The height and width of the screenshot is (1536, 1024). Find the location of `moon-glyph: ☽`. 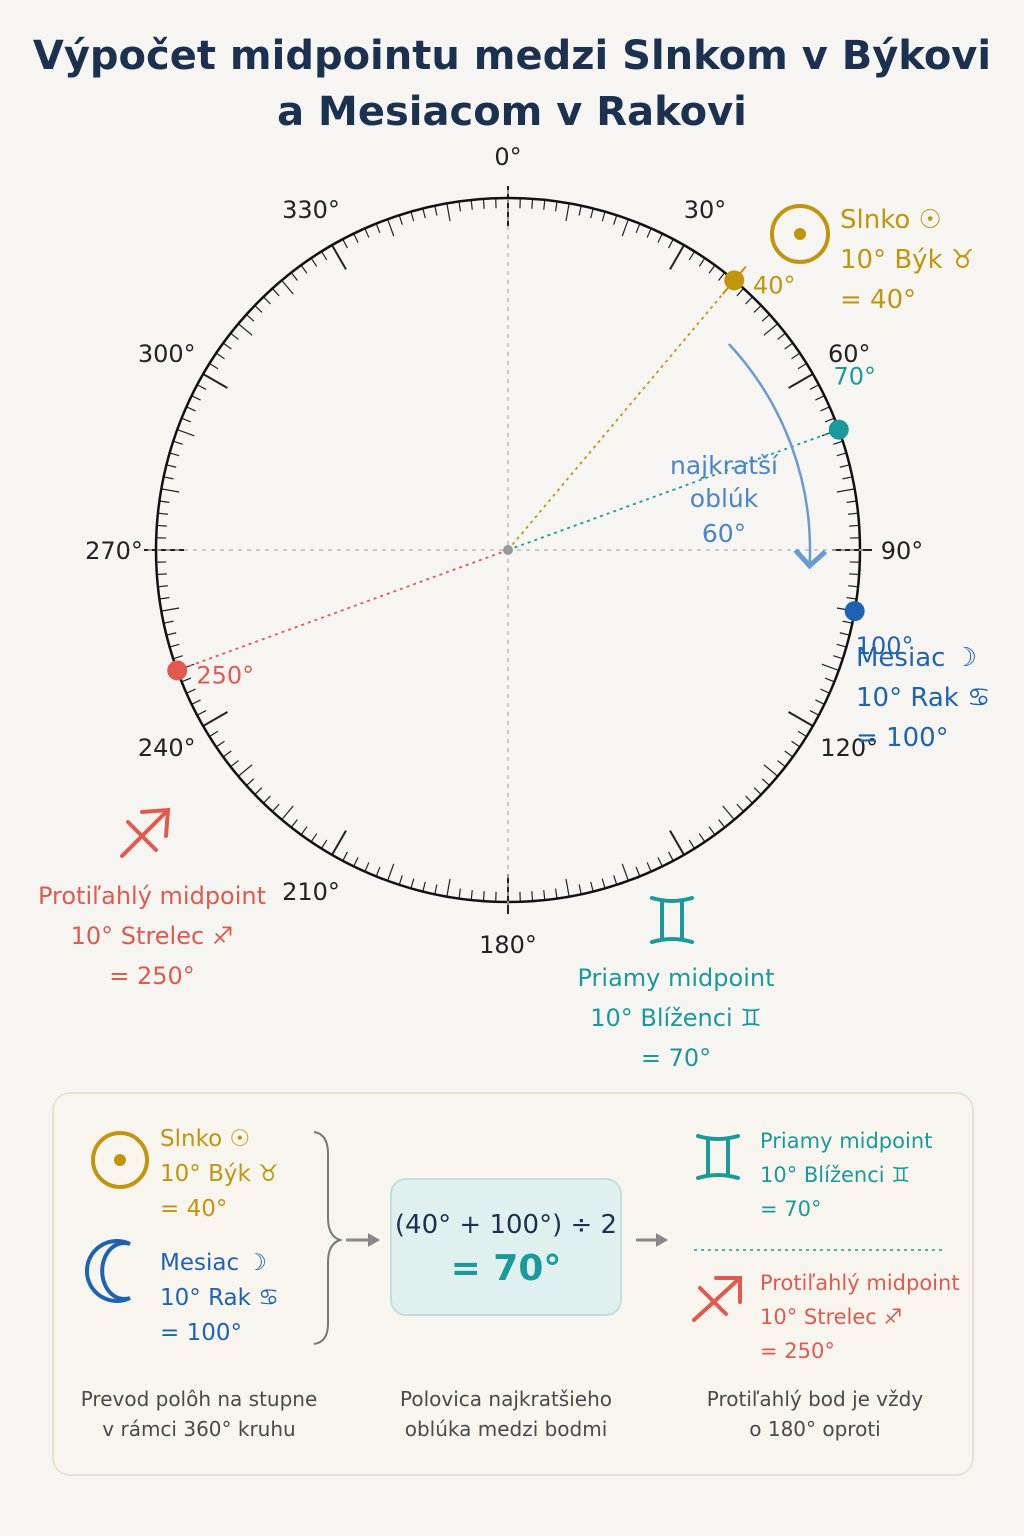

moon-glyph: ☽ is located at coordinates (965, 658).